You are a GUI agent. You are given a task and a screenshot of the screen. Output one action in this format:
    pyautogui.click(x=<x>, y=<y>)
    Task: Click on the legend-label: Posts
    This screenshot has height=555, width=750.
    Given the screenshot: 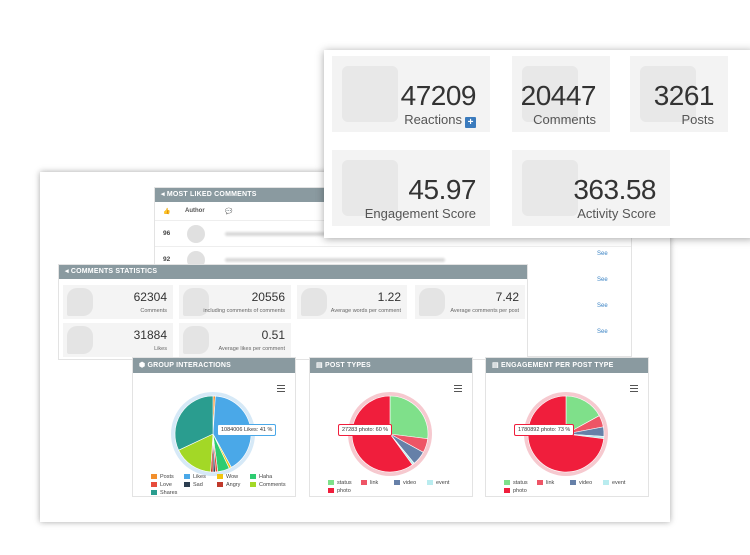 What is the action you would take?
    pyautogui.click(x=167, y=477)
    